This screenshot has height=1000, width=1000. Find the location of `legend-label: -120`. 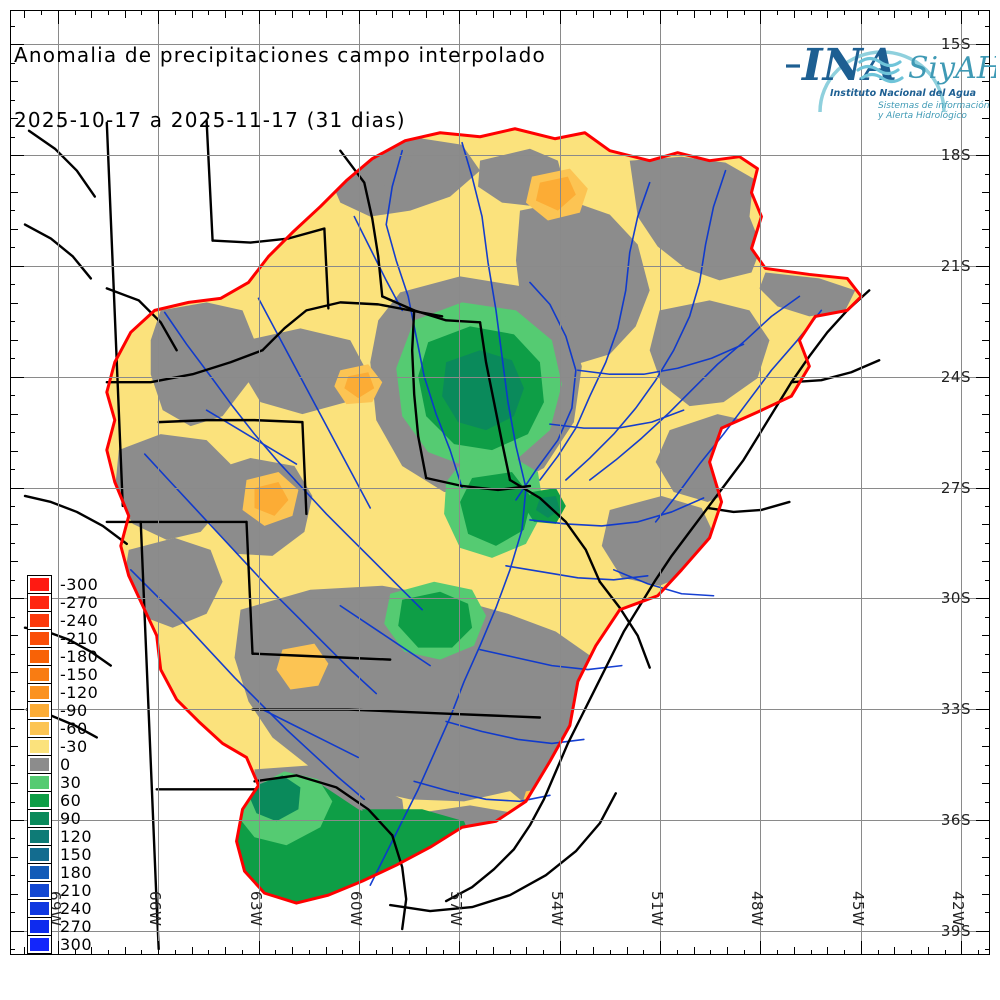

legend-label: -120 is located at coordinates (79, 692).